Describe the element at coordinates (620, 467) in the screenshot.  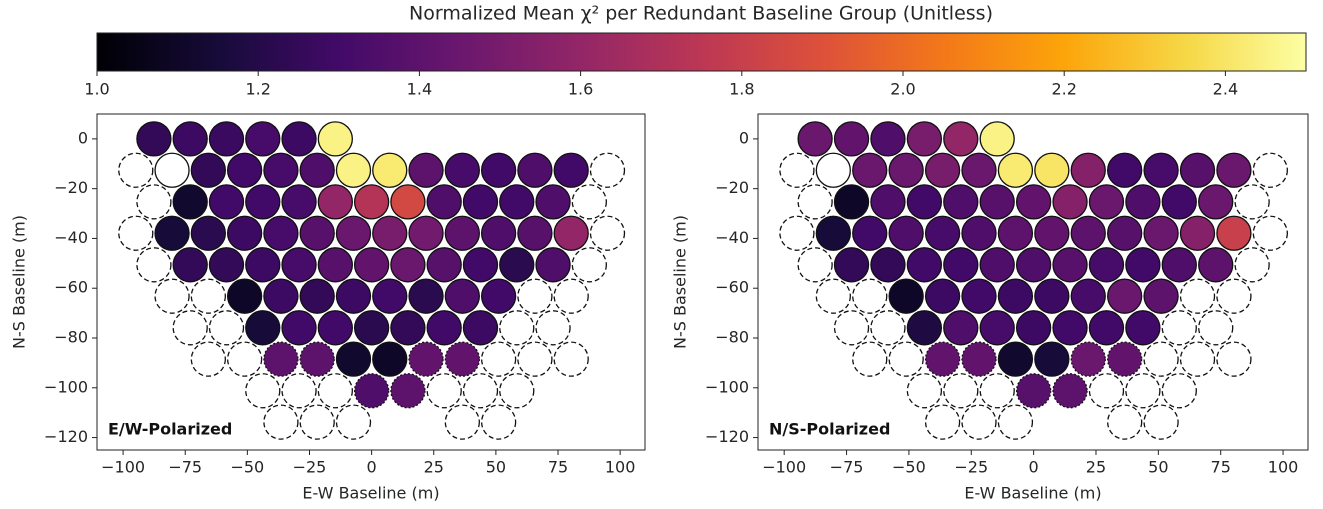
I see `x-tick-label: 100` at that location.